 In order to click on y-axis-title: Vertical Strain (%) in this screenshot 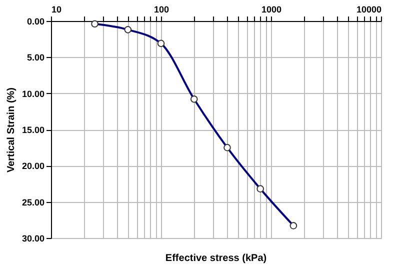, I will do `click(11, 130)`.